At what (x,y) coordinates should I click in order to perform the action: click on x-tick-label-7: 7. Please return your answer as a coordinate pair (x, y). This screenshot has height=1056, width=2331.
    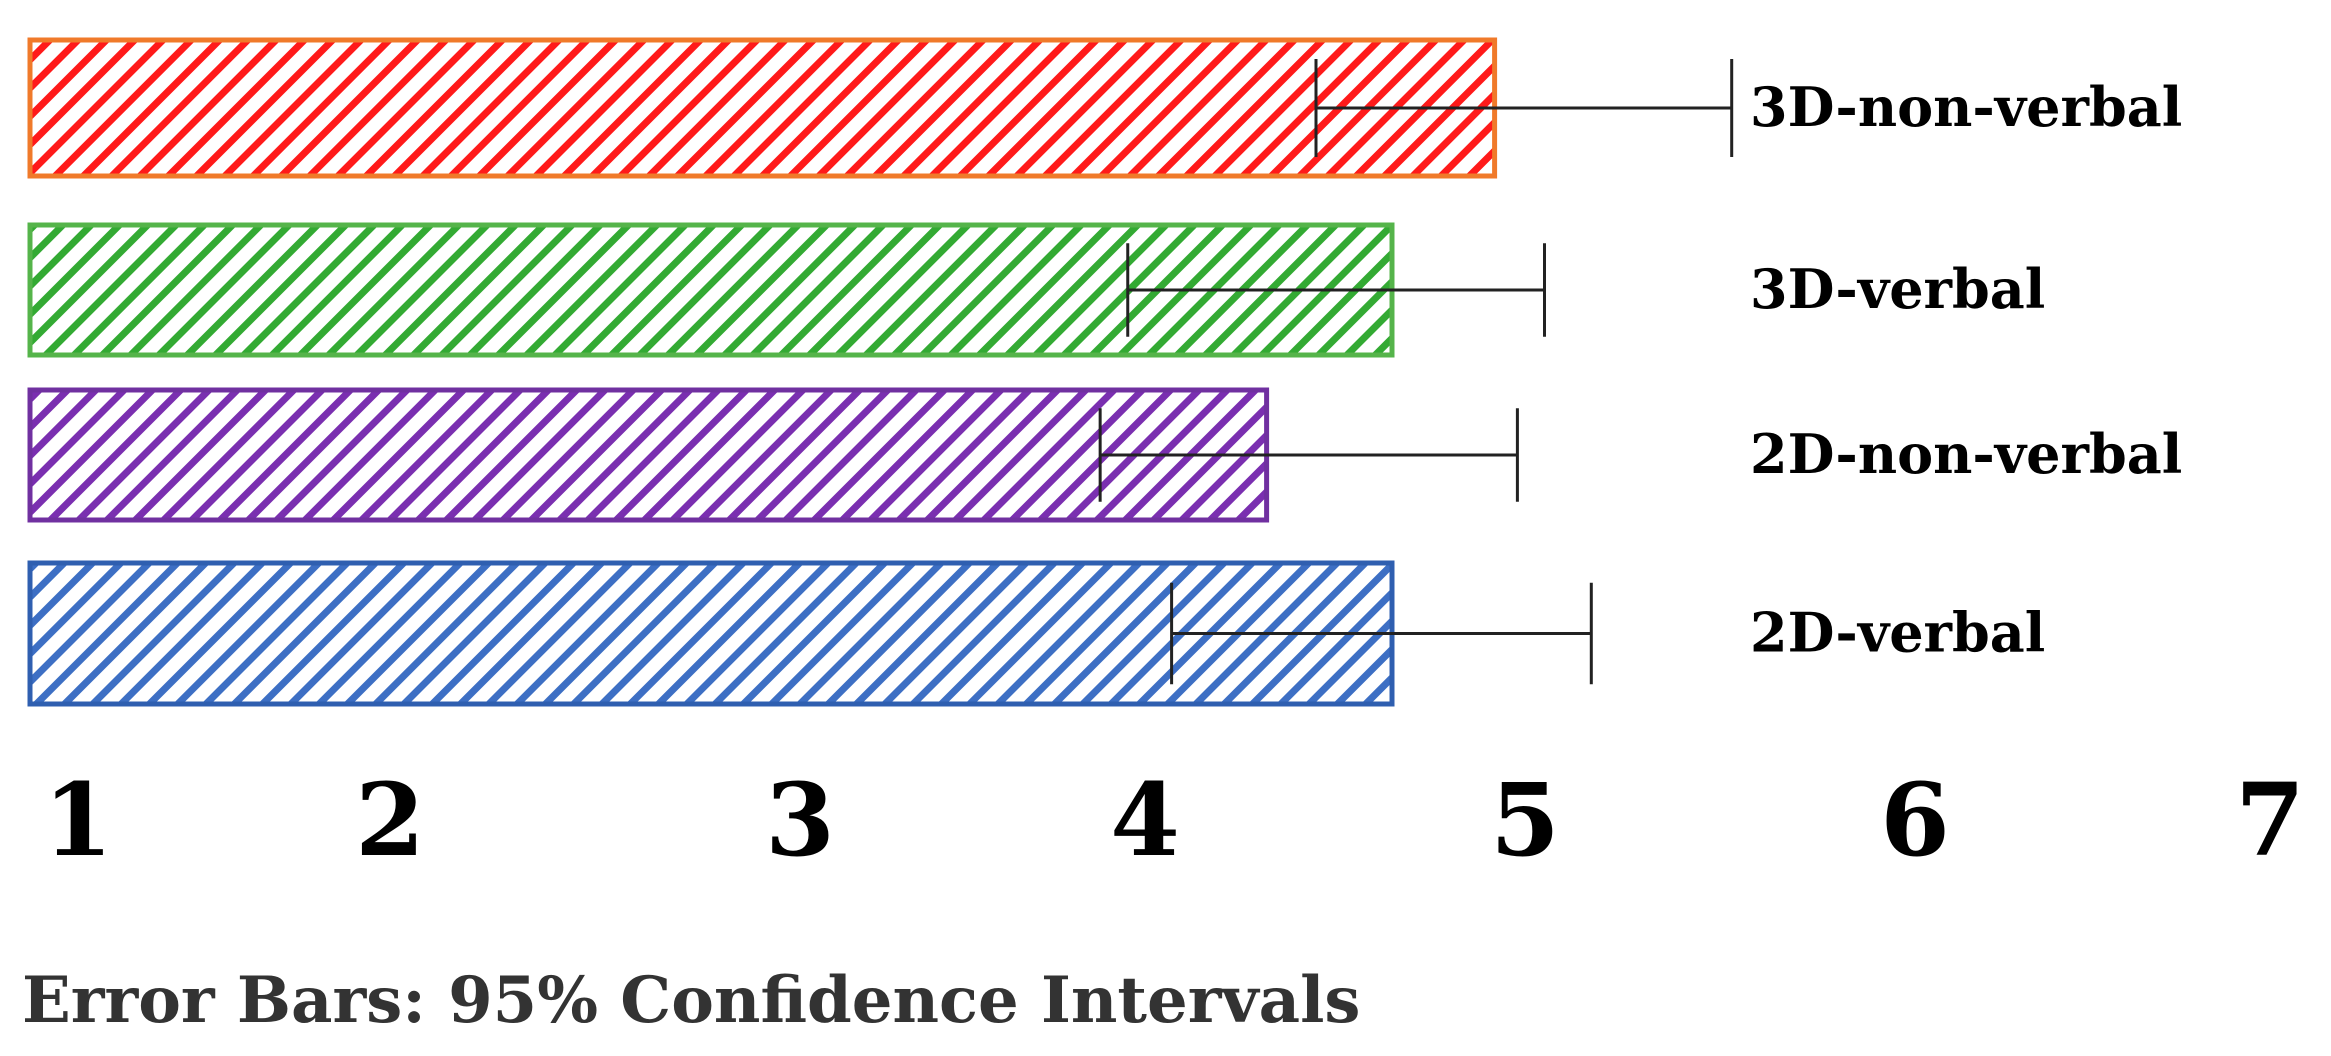
    Looking at the image, I should click on (2270, 820).